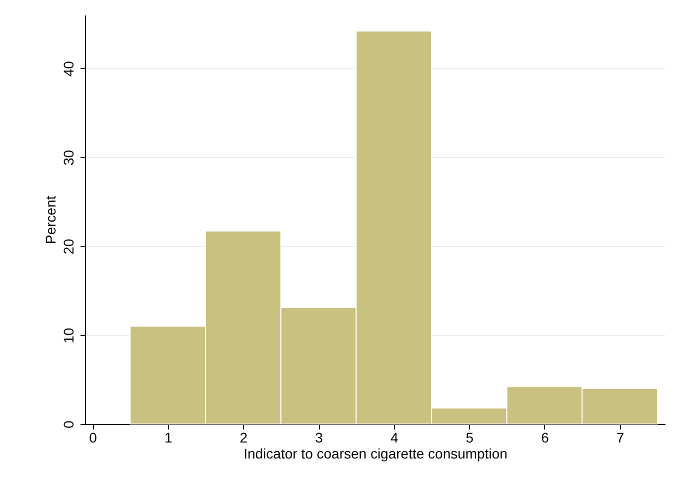  What do you see at coordinates (68, 424) in the screenshot?
I see `y-tick-label: 0` at bounding box center [68, 424].